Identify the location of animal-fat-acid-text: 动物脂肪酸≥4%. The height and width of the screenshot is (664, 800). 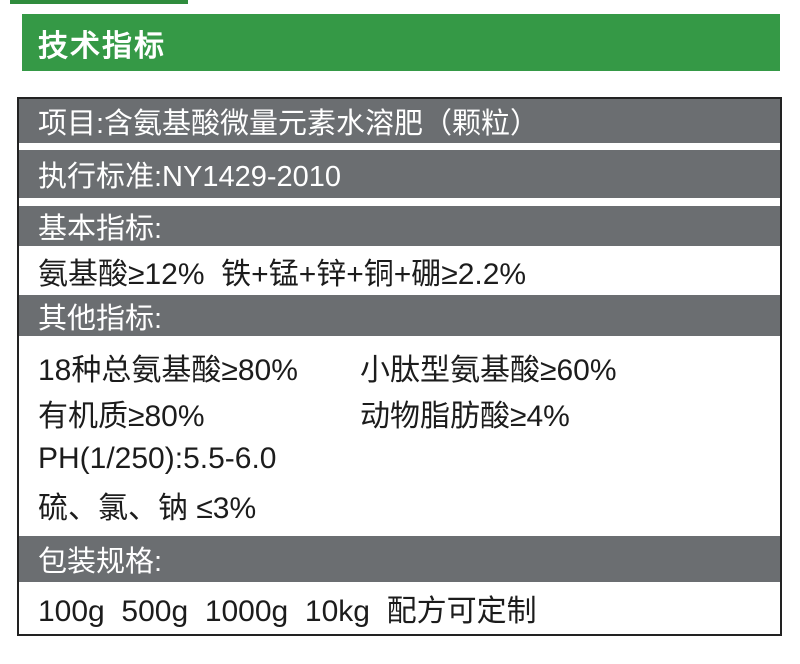
(465, 416).